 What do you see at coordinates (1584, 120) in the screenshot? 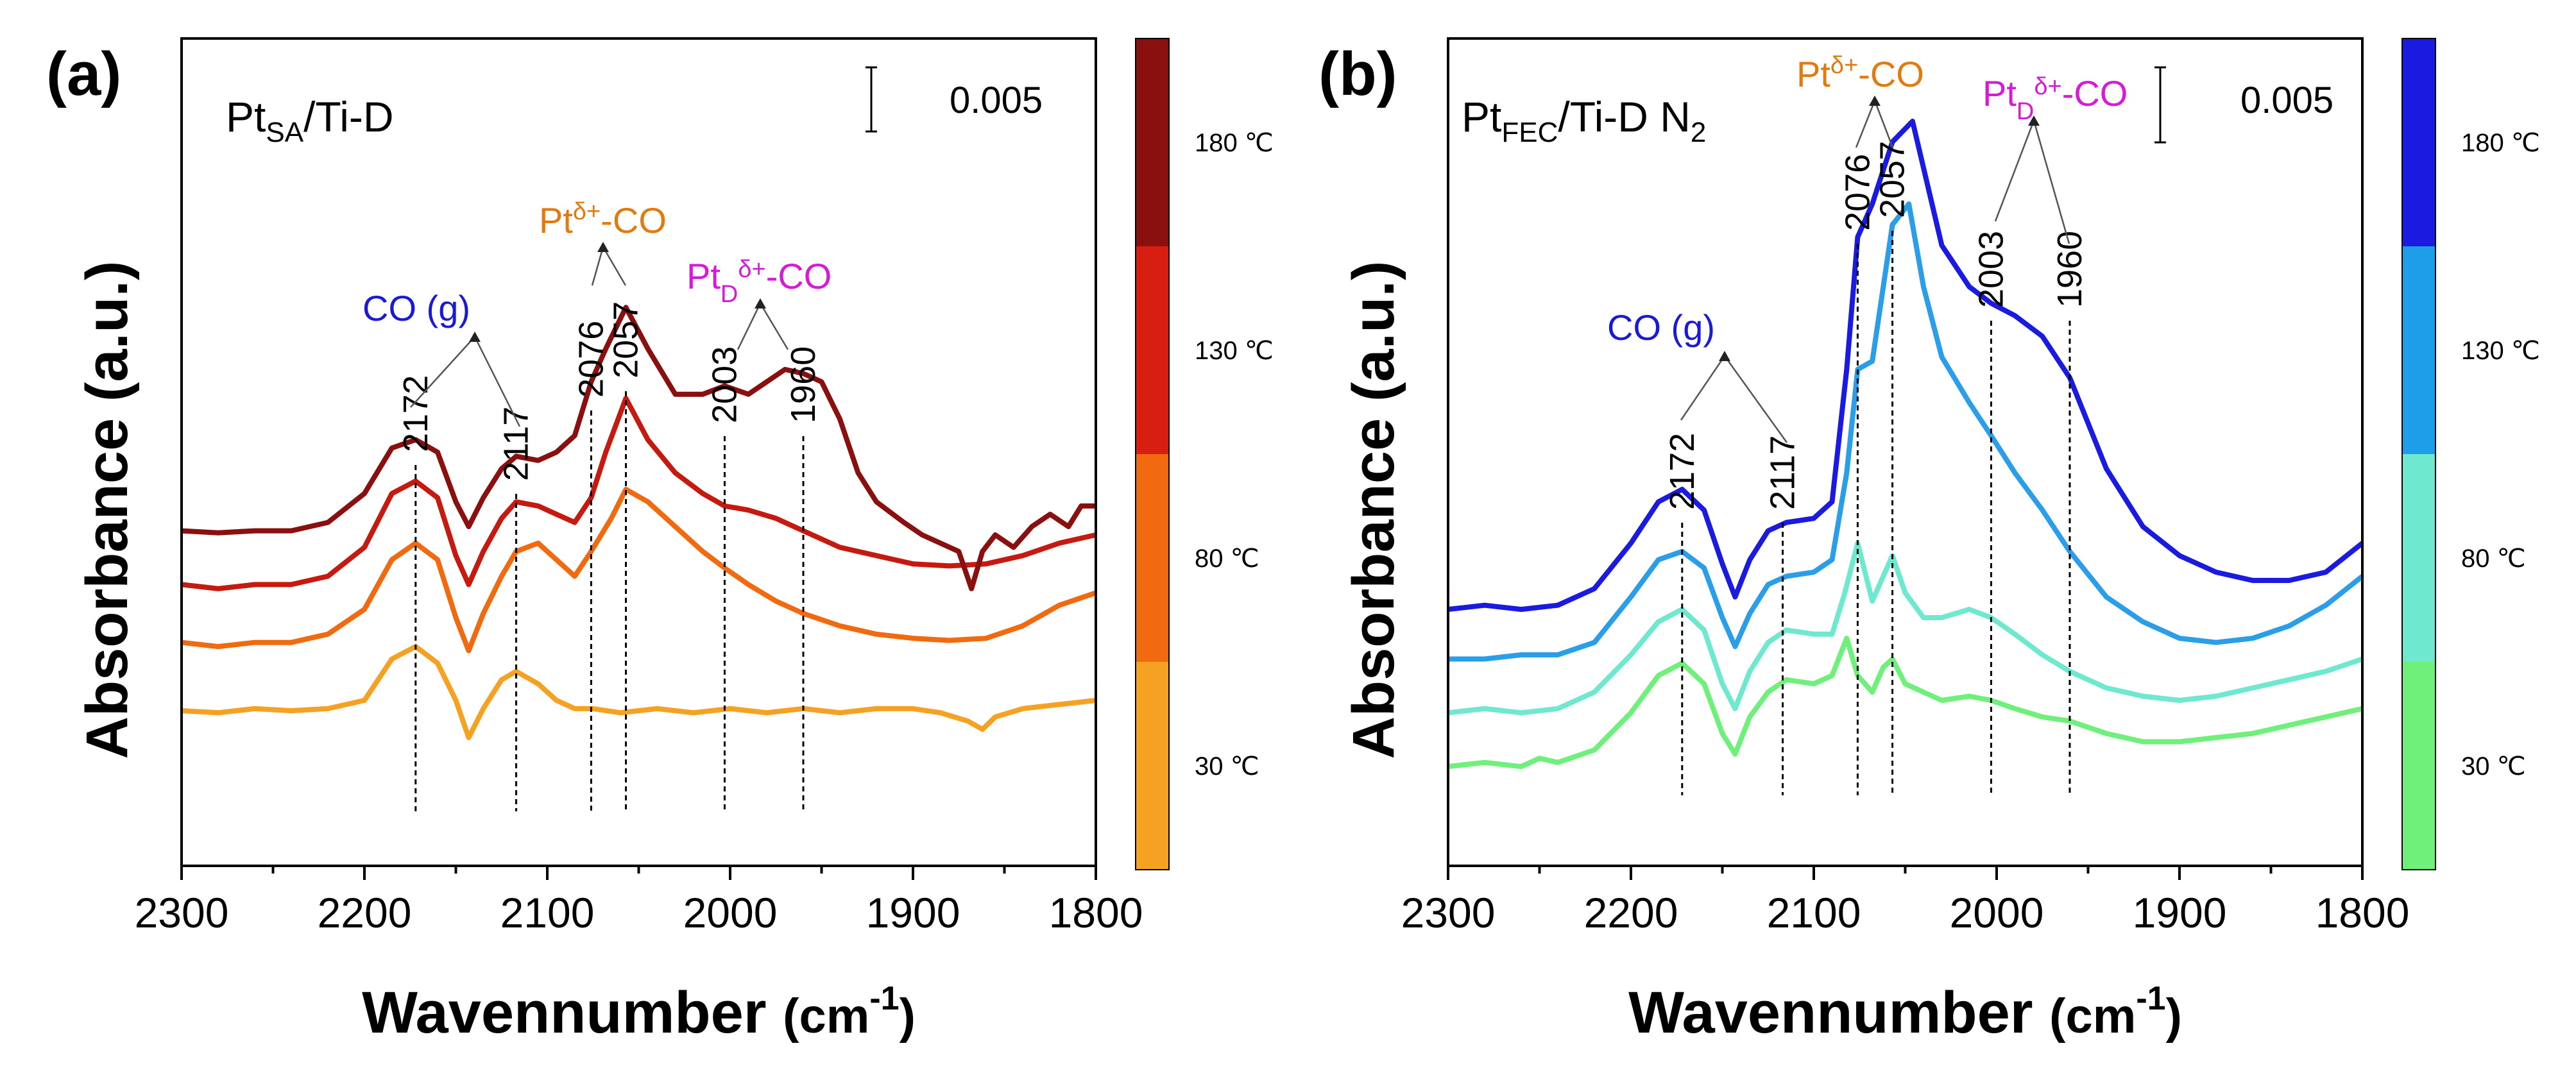
I see `sample-label: PtFEC/Ti-D N2` at bounding box center [1584, 120].